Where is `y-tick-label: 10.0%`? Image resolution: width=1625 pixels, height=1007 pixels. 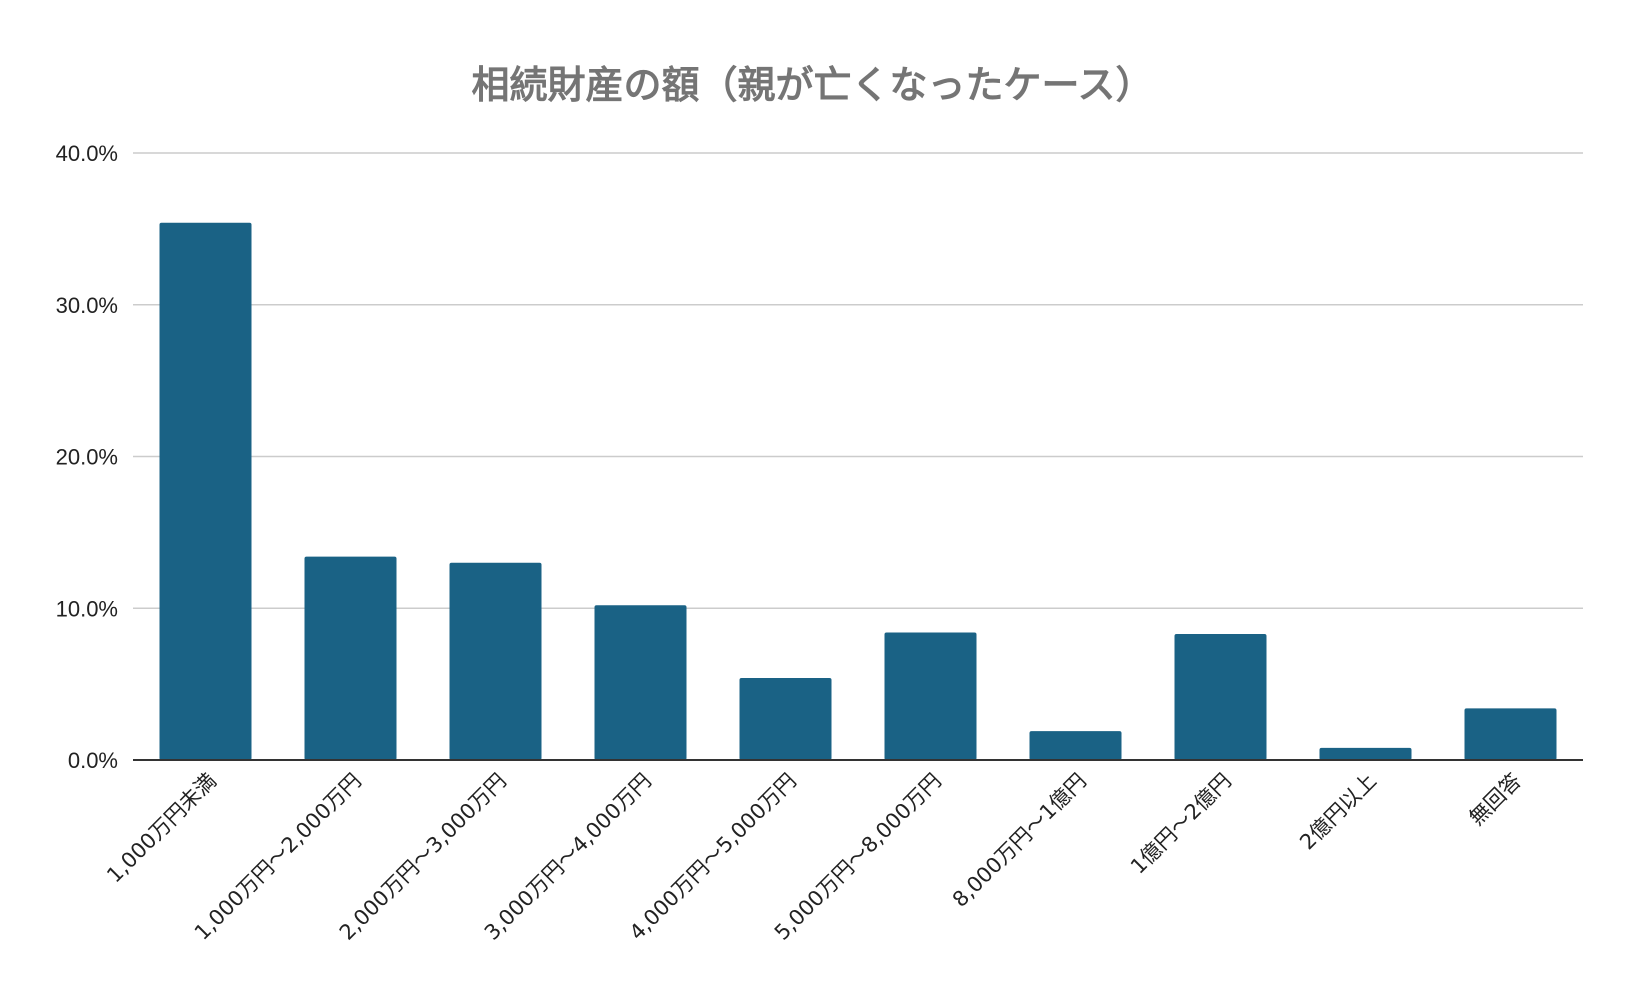 y-tick-label: 10.0% is located at coordinates (87, 608).